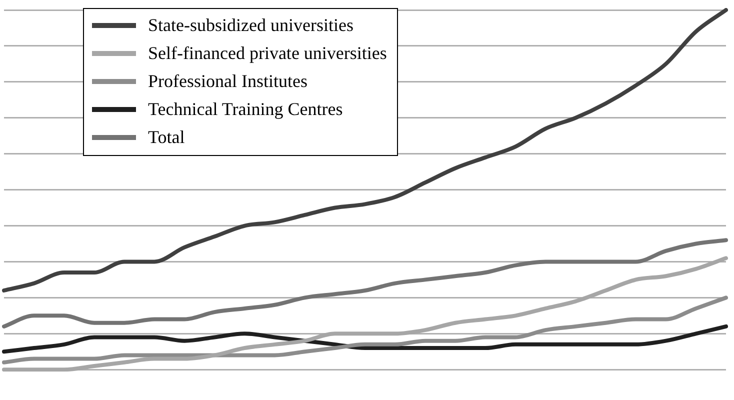 Image resolution: width=734 pixels, height=400 pixels. What do you see at coordinates (267, 53) in the screenshot?
I see `legend-label: Self-financed private universities` at bounding box center [267, 53].